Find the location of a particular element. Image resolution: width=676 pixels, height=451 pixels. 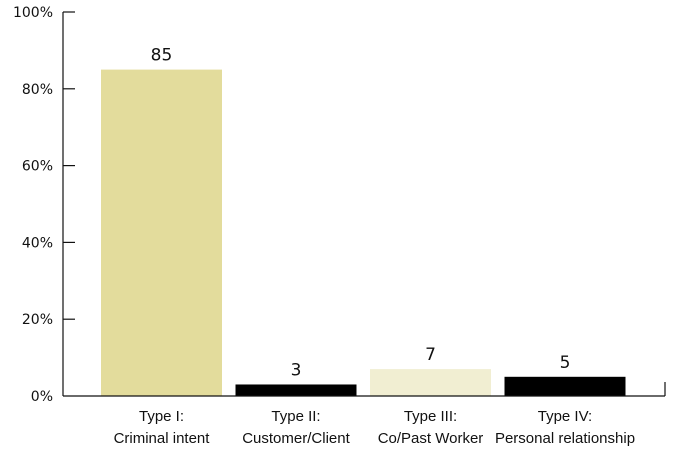

x-tick-label: Criminal intent is located at coordinates (162, 438).